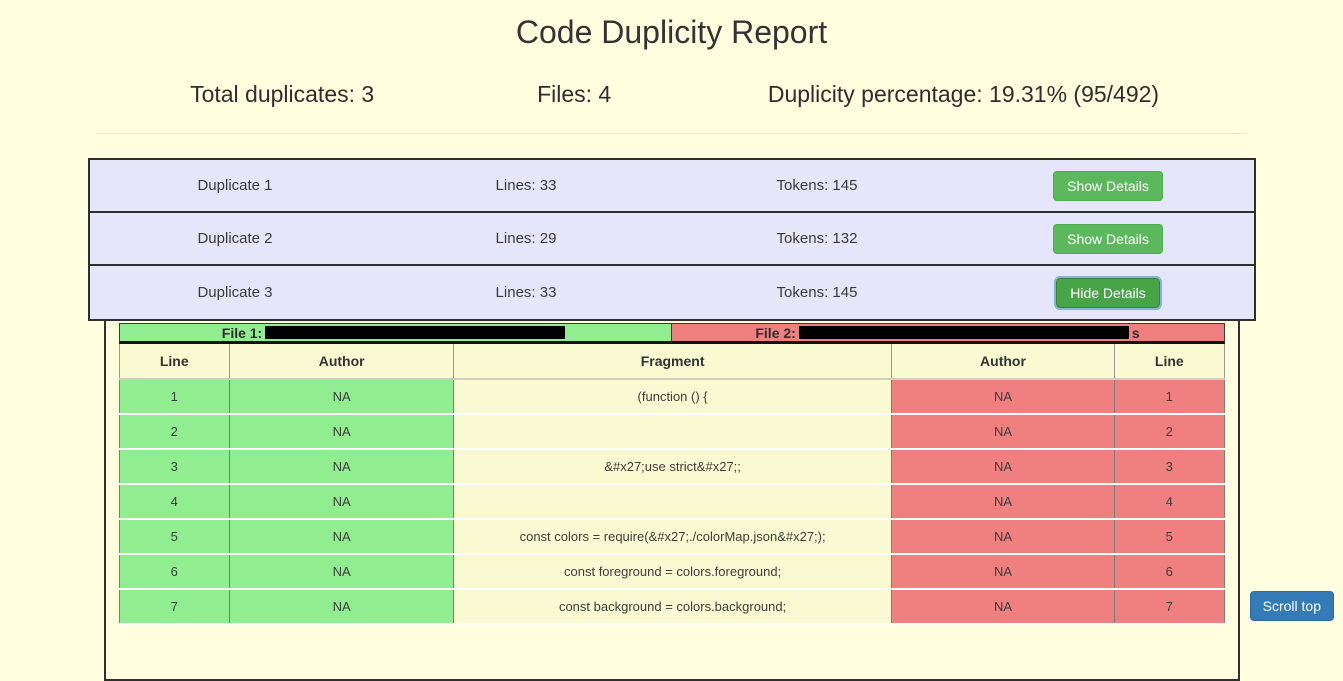  Describe the element at coordinates (671, 133) in the screenshot. I see `stats-divider` at that location.